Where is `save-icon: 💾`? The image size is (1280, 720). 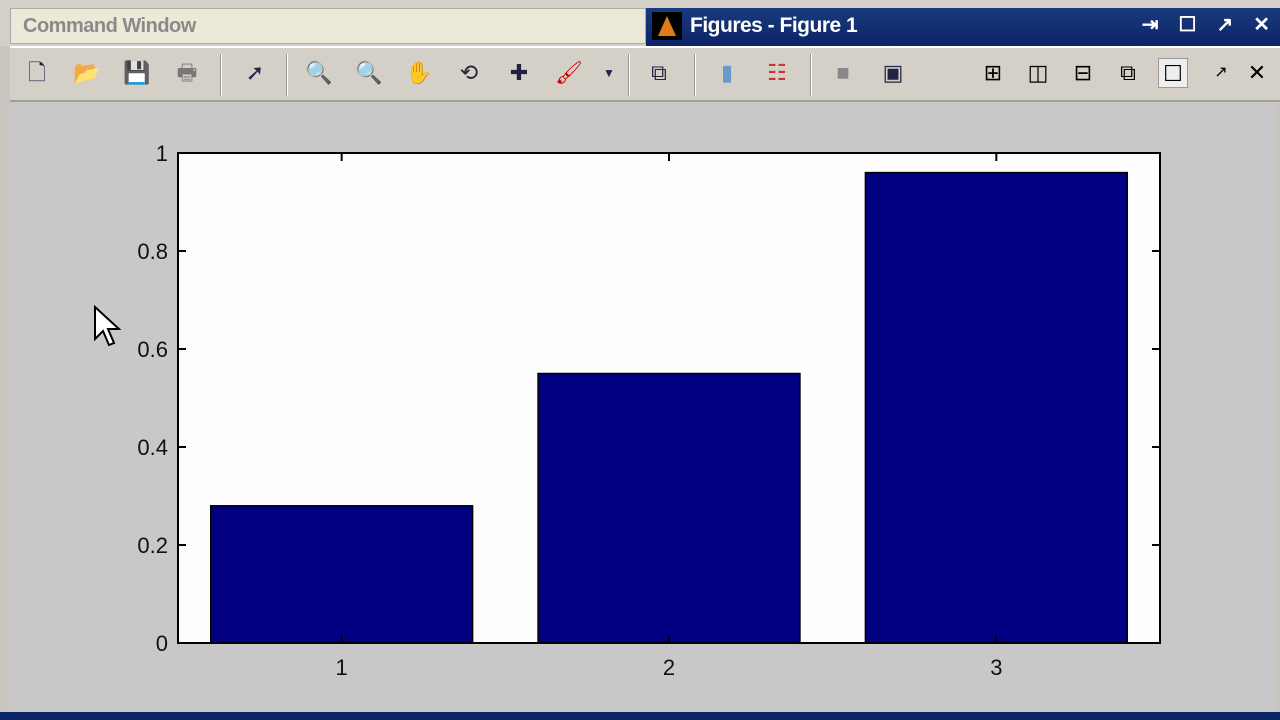 save-icon: 💾 is located at coordinates (137, 72).